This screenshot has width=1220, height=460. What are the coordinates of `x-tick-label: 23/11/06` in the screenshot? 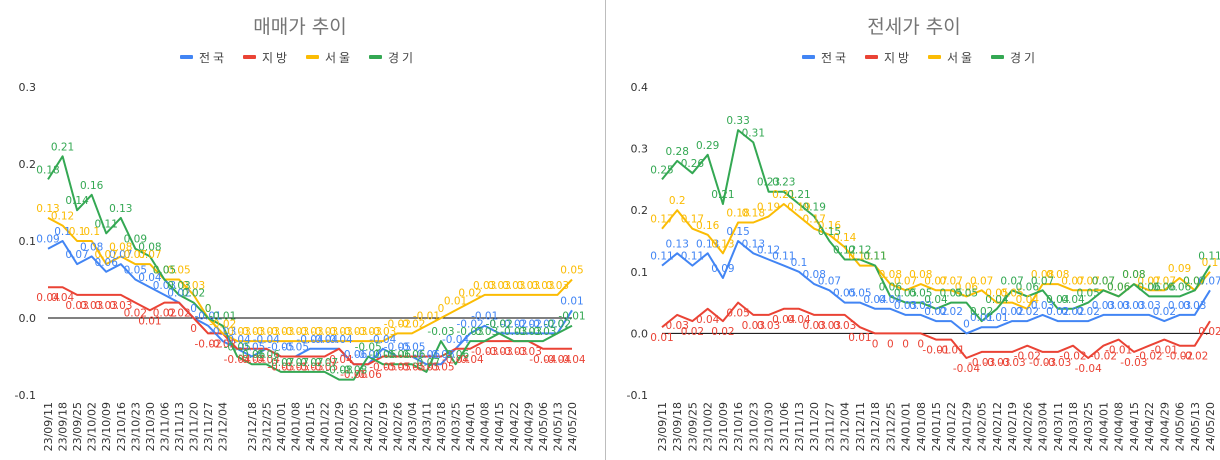 It's located at (164, 426).